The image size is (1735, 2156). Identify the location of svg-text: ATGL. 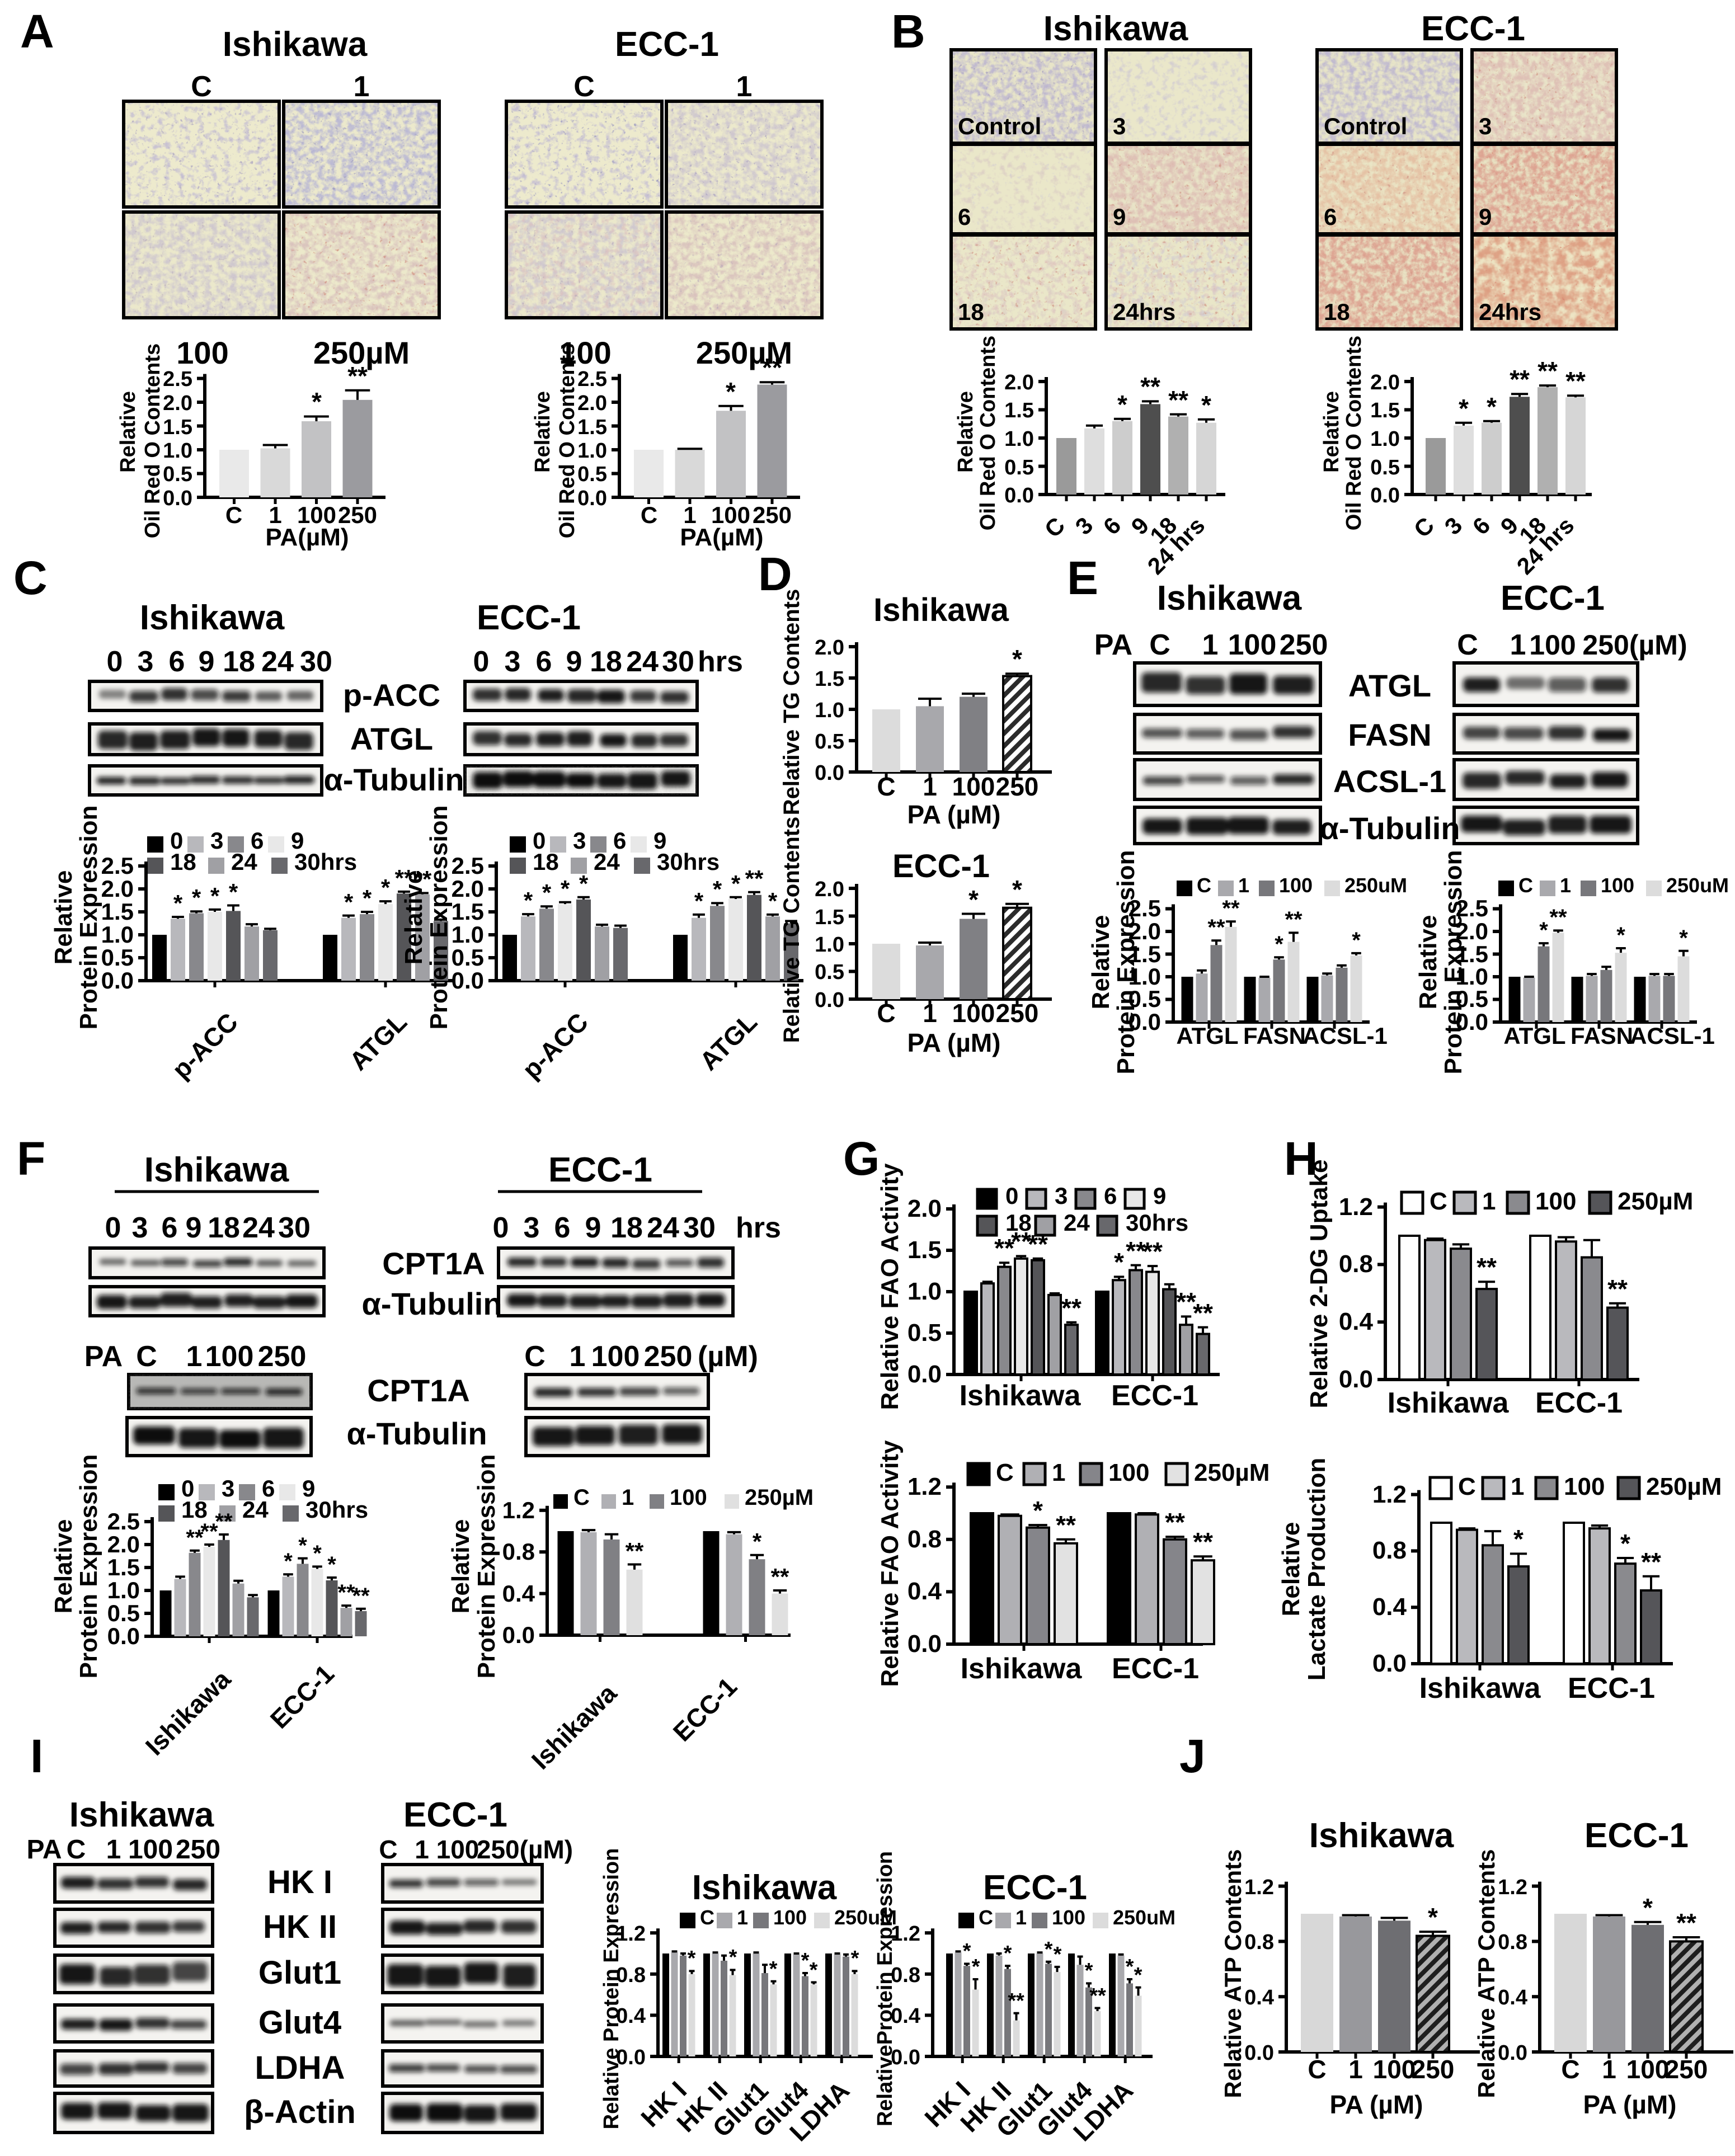
(1389, 685).